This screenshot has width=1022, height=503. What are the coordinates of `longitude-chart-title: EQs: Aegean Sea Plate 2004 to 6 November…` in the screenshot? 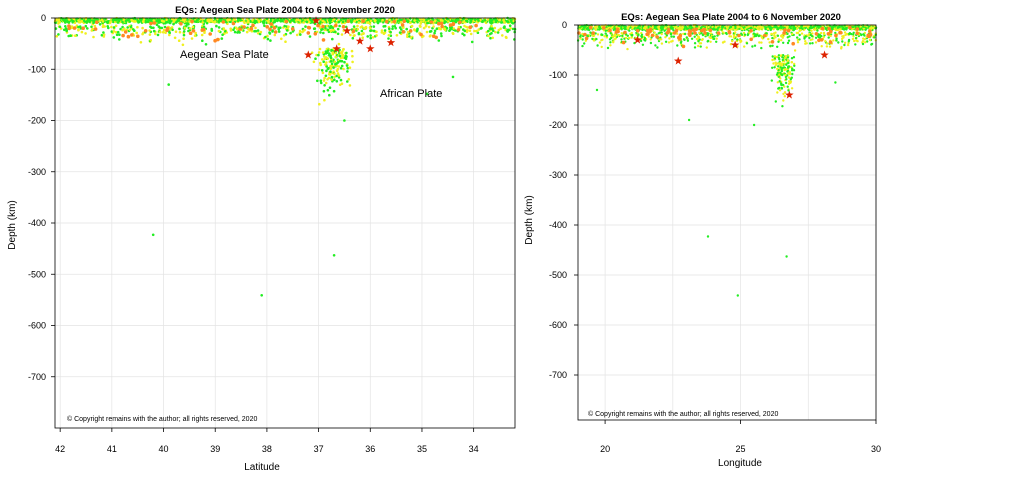 It's located at (731, 17).